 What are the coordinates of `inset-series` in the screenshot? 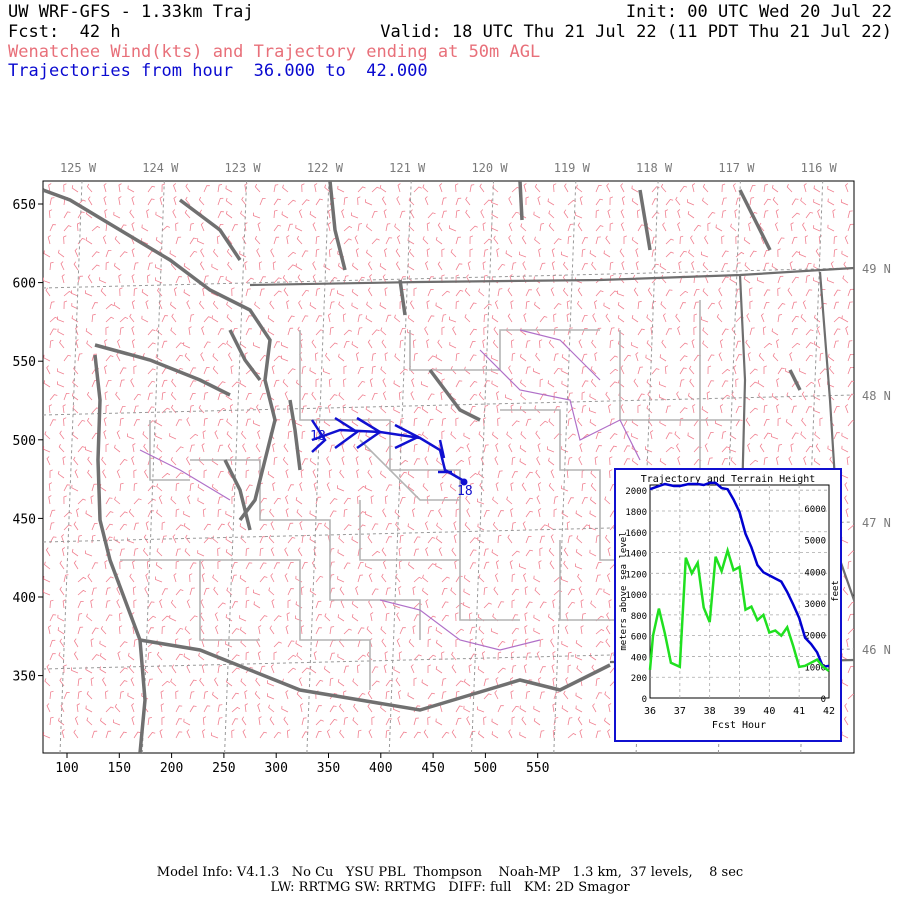 It's located at (739, 577).